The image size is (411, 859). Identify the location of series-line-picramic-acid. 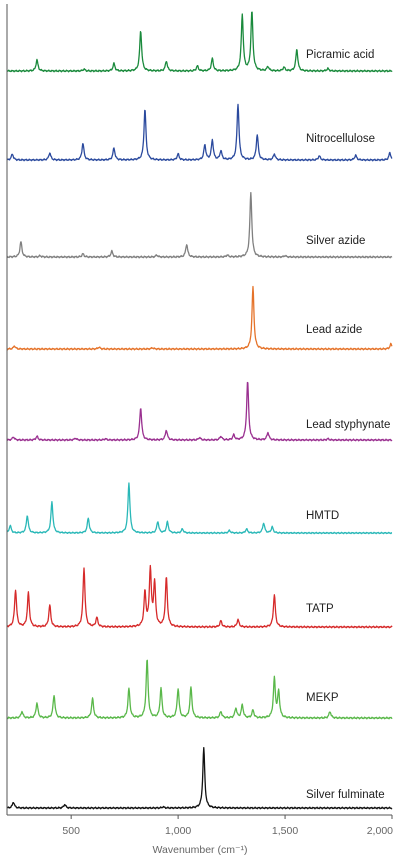
(199, 42).